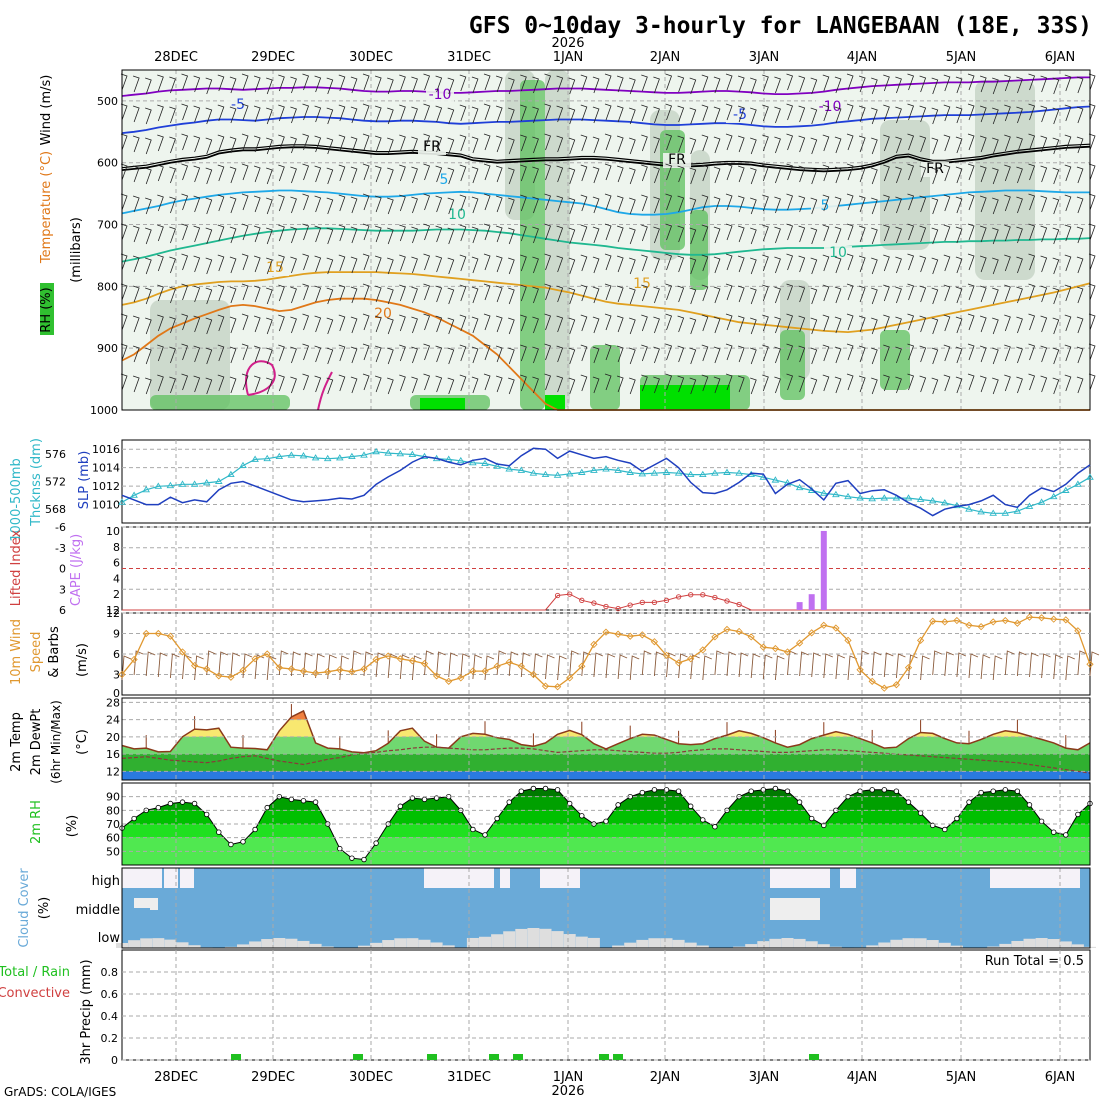 The height and width of the screenshot is (1100, 1100). What do you see at coordinates (35, 972) in the screenshot?
I see `precip-label-a: Total / Rain` at bounding box center [35, 972].